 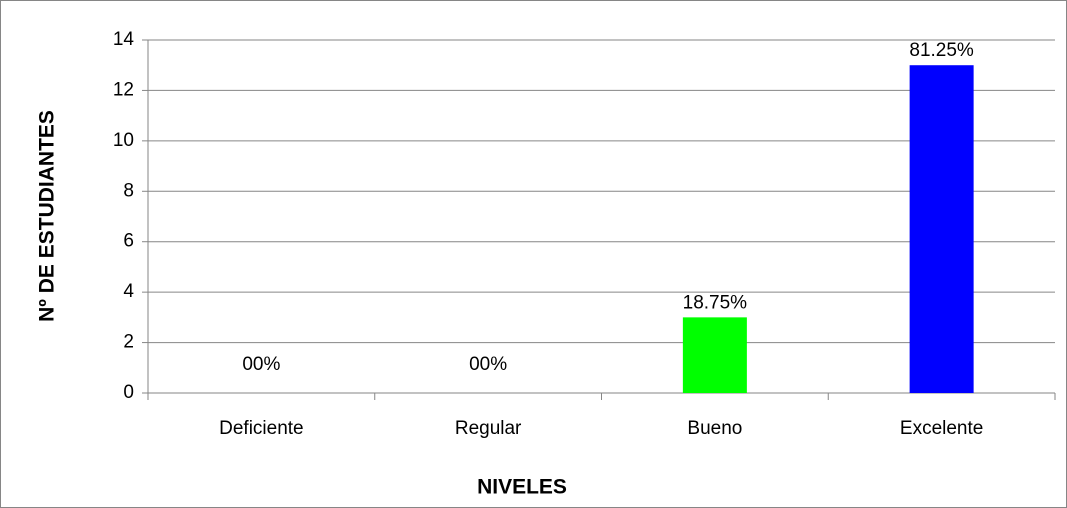 What do you see at coordinates (714, 428) in the screenshot?
I see `x-tick-label: Bueno` at bounding box center [714, 428].